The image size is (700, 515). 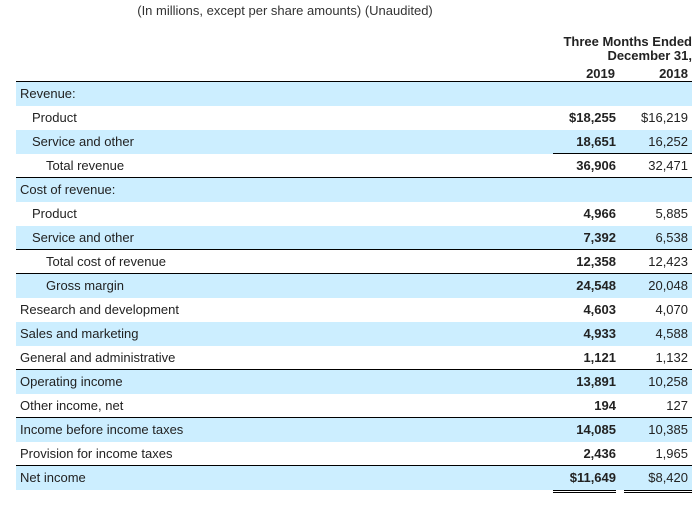 What do you see at coordinates (98, 357) in the screenshot?
I see `row-label: General and administrative` at bounding box center [98, 357].